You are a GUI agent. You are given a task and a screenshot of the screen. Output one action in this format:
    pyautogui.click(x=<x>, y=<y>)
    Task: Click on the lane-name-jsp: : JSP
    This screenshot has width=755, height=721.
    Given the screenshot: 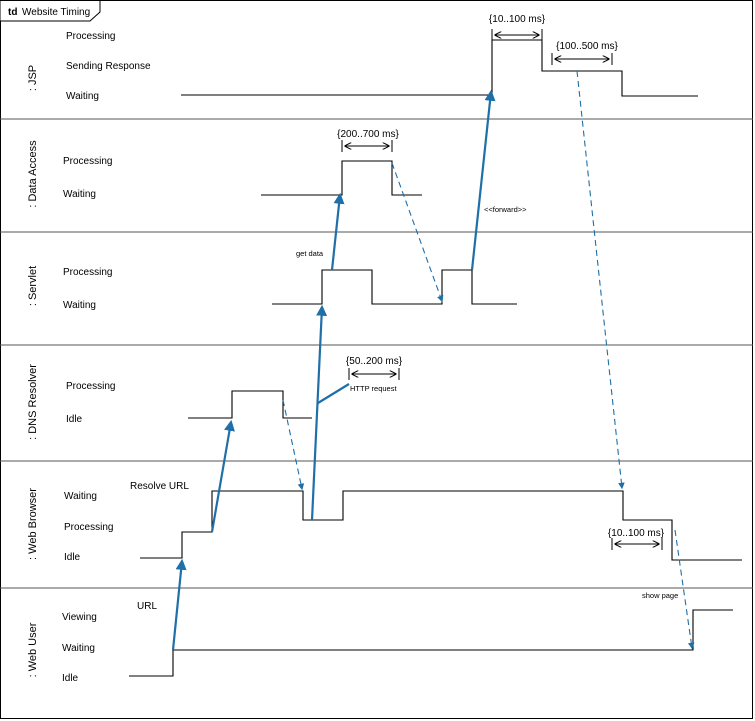 What is the action you would take?
    pyautogui.click(x=33, y=78)
    